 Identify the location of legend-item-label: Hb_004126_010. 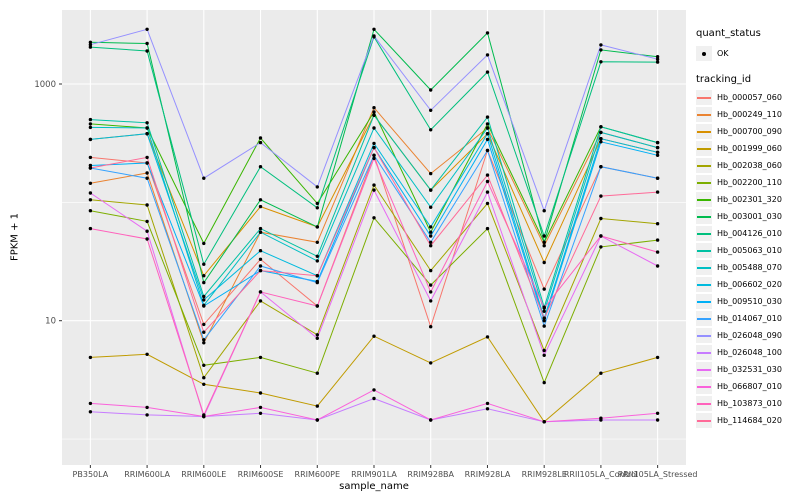
(749, 233).